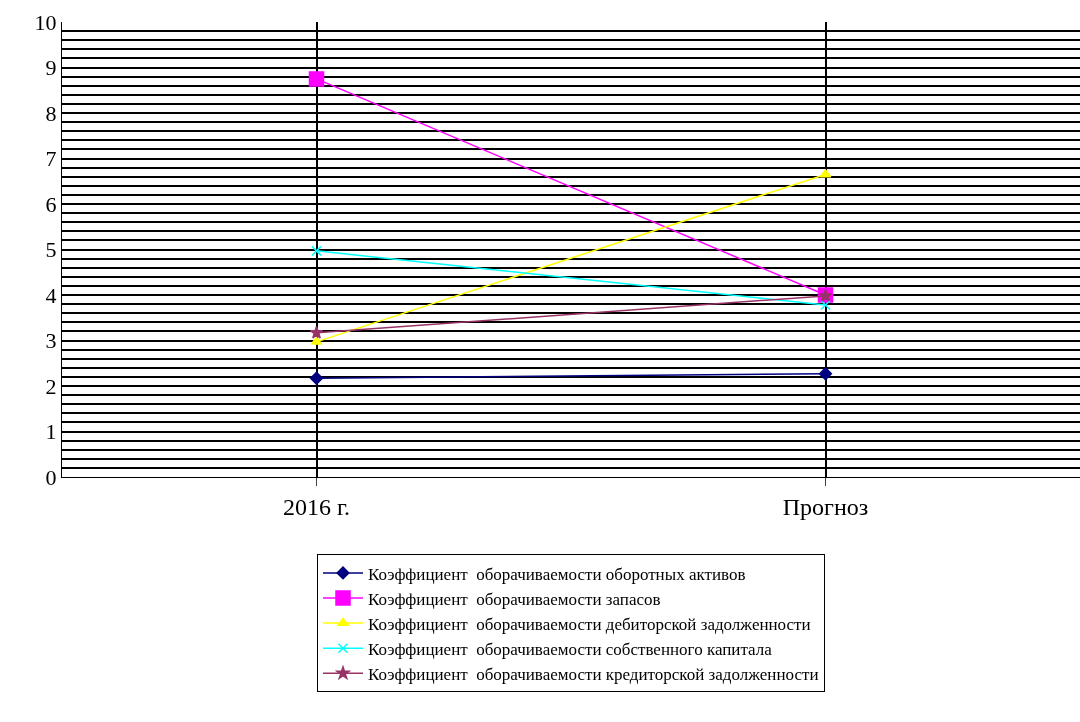 The image size is (1080, 722). Describe the element at coordinates (593, 674) in the screenshot. I see `legend-label: Коэффициент оборачиваемости кредиторской задолженности` at that location.